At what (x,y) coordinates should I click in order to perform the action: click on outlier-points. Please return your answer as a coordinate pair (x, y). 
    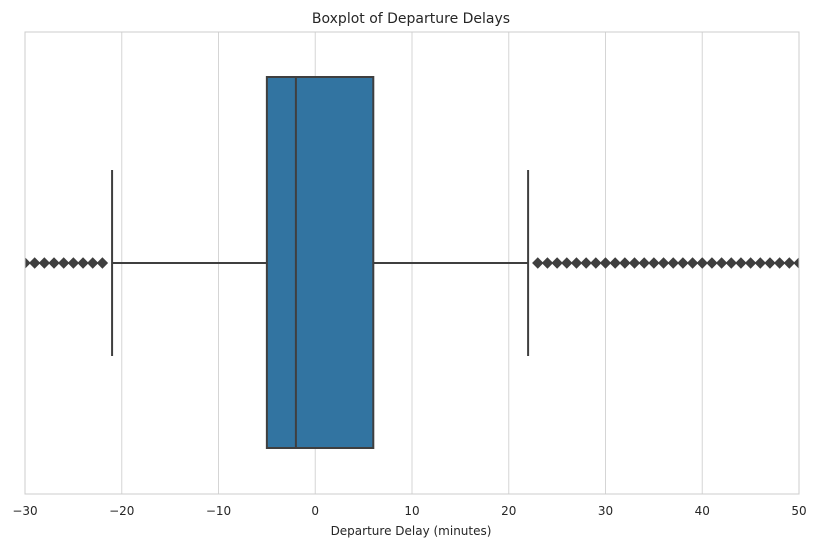
    Looking at the image, I should click on (412, 263).